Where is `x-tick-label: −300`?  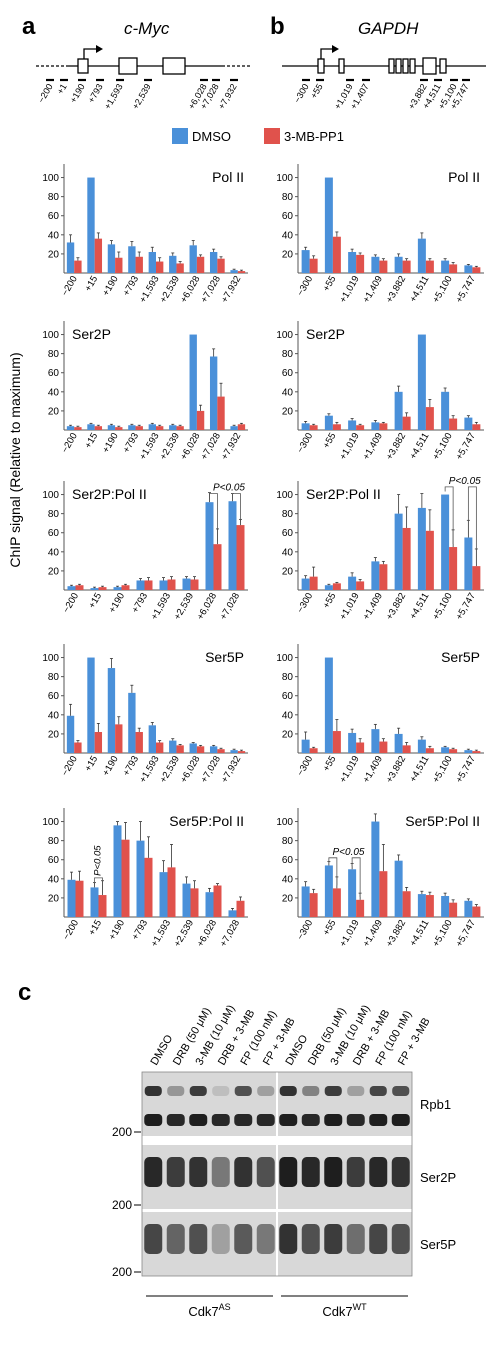 x-tick-label: −300 is located at coordinates (305, 766).